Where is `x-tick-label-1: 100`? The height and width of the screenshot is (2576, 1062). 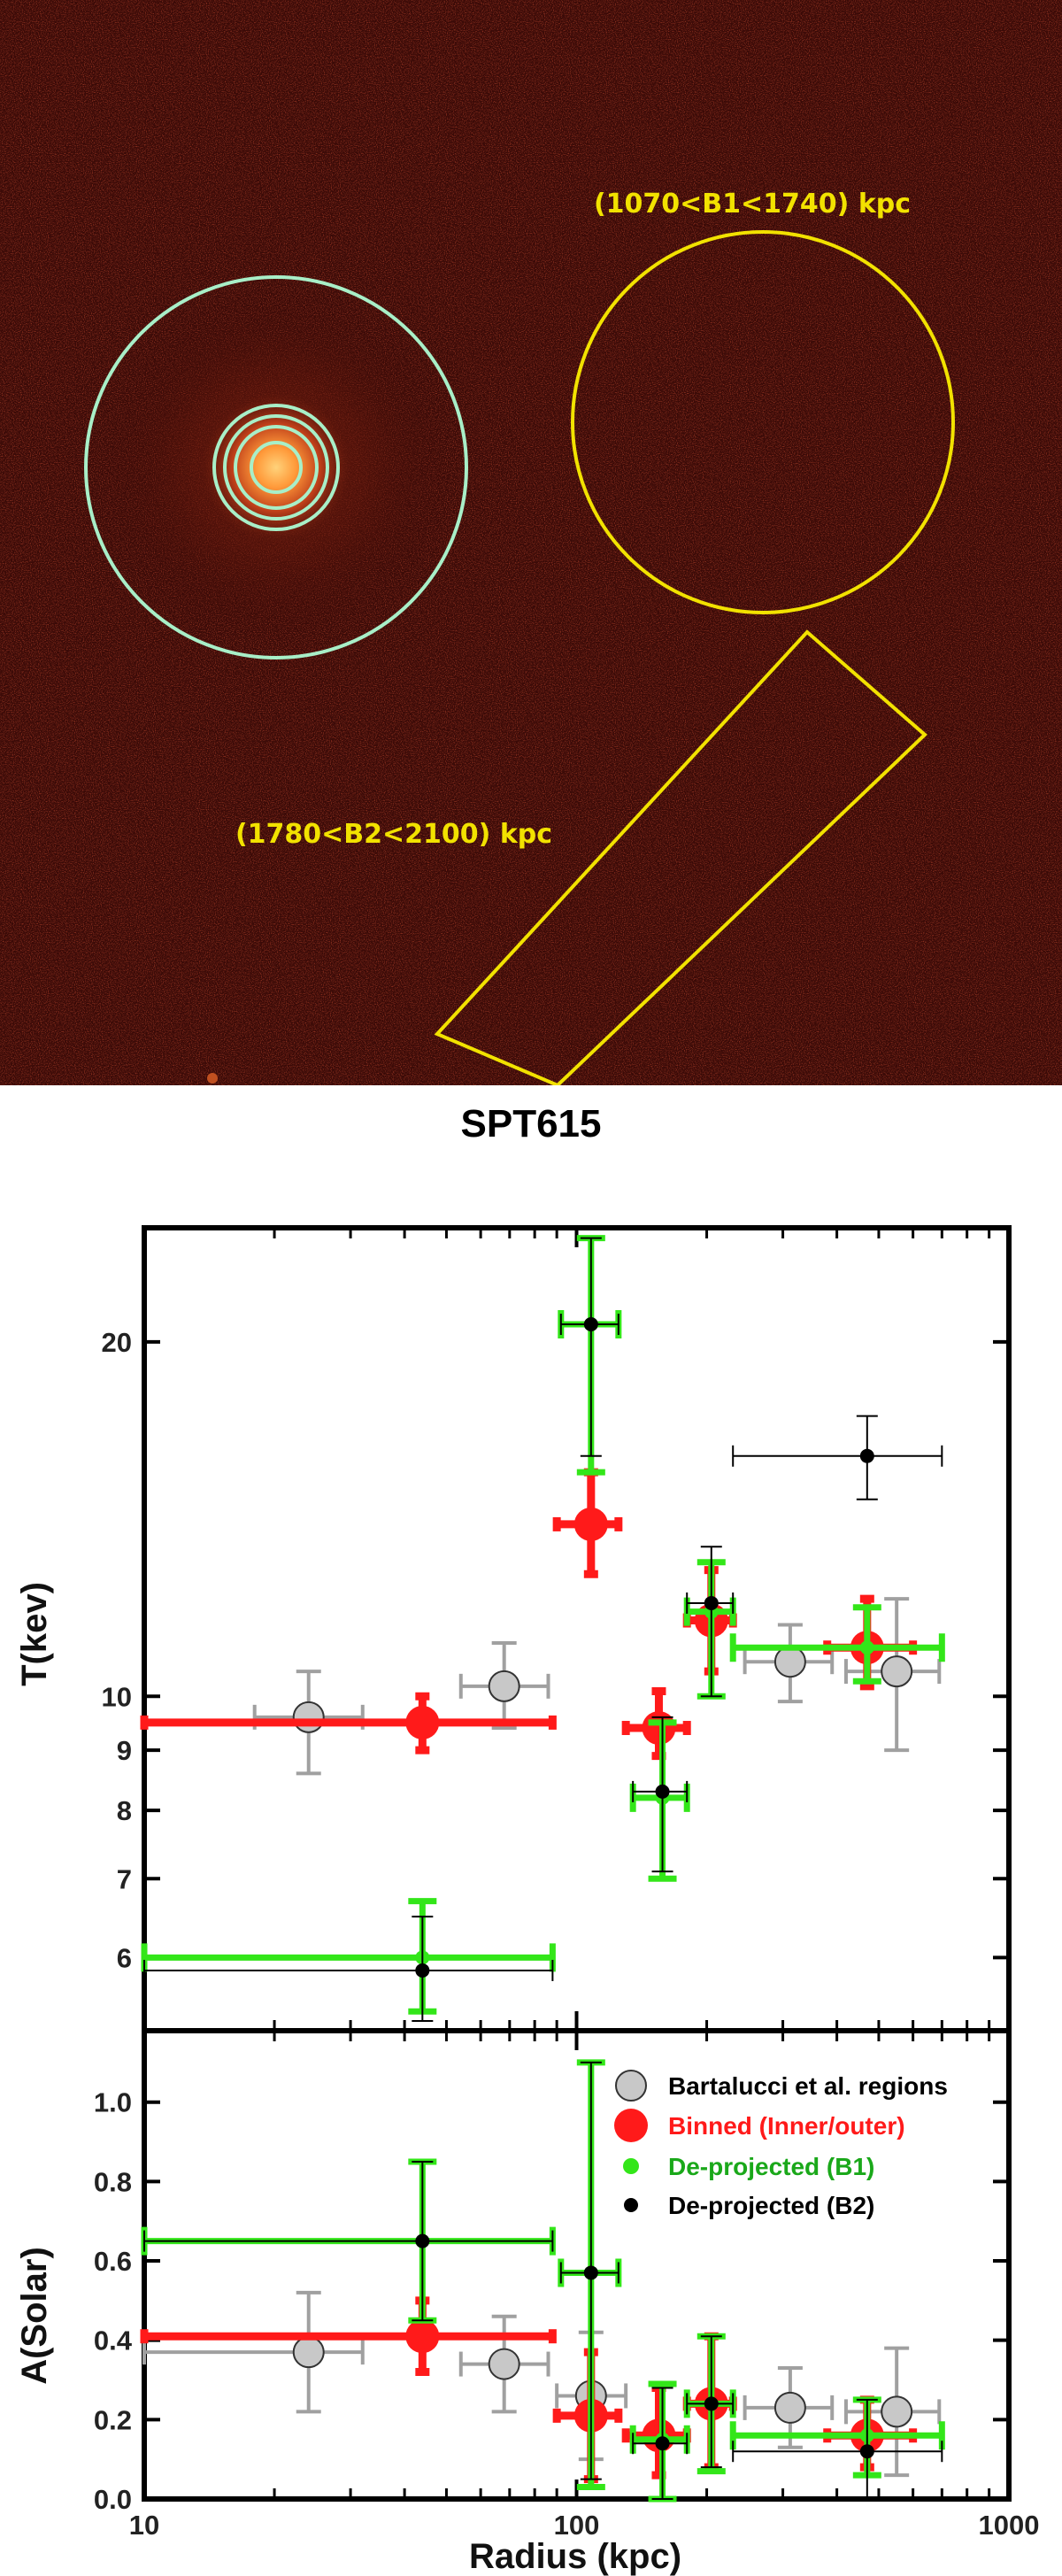
x-tick-label-1: 100 is located at coordinates (577, 2525).